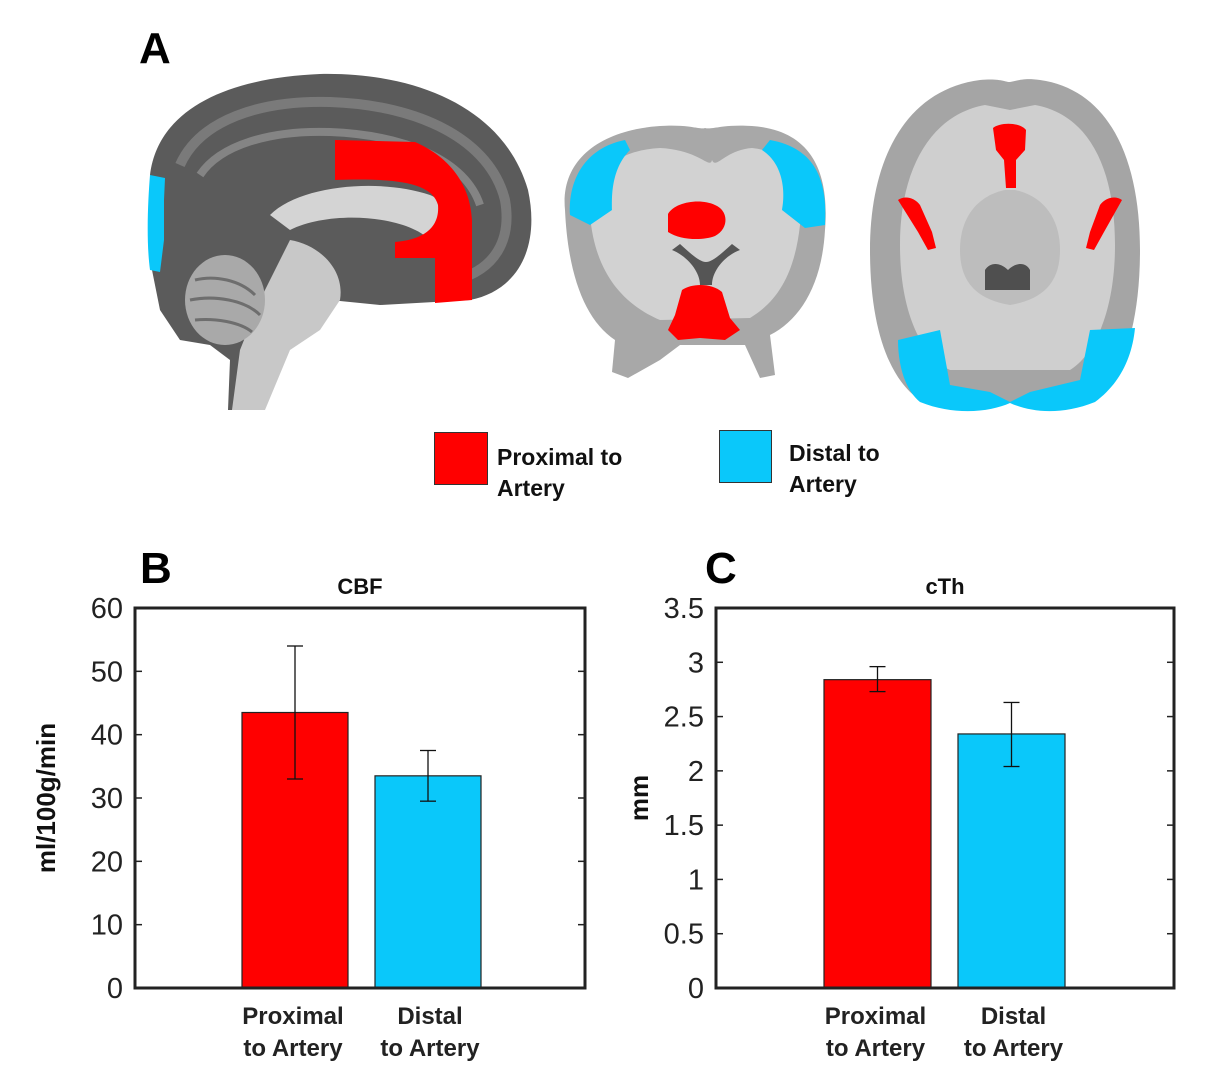 This screenshot has height=1090, width=1217. I want to click on cth-bar-proximal, so click(877, 834).